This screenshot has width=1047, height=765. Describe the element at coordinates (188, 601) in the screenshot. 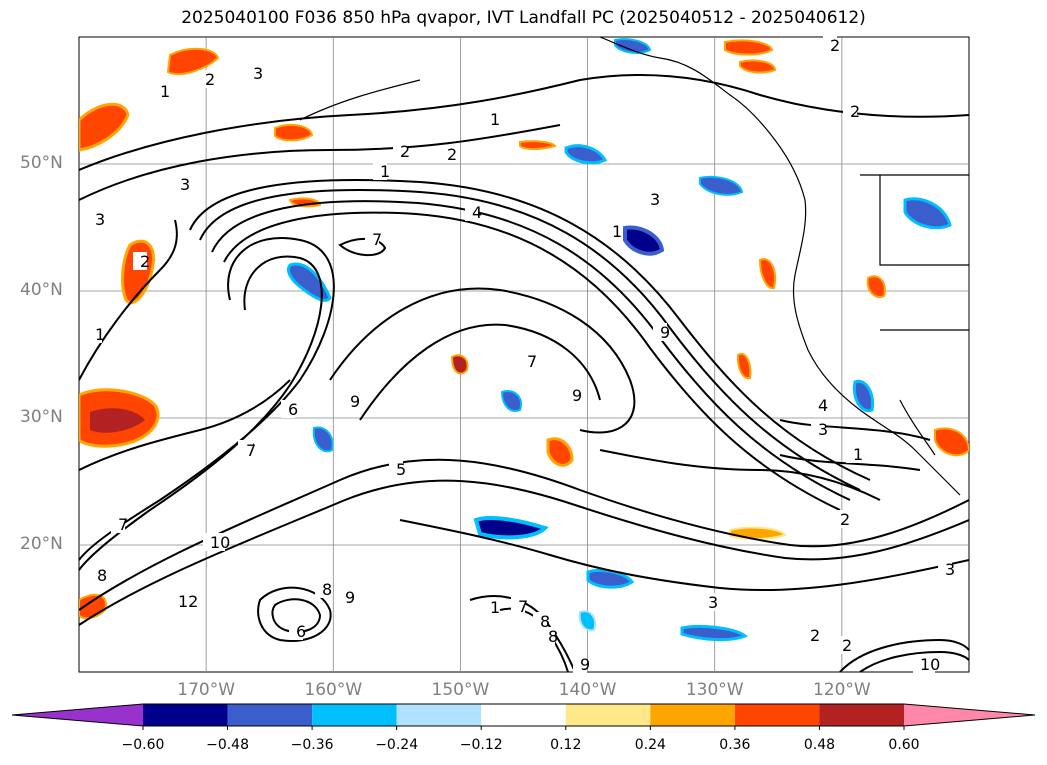

I see `contour-label: 12` at that location.